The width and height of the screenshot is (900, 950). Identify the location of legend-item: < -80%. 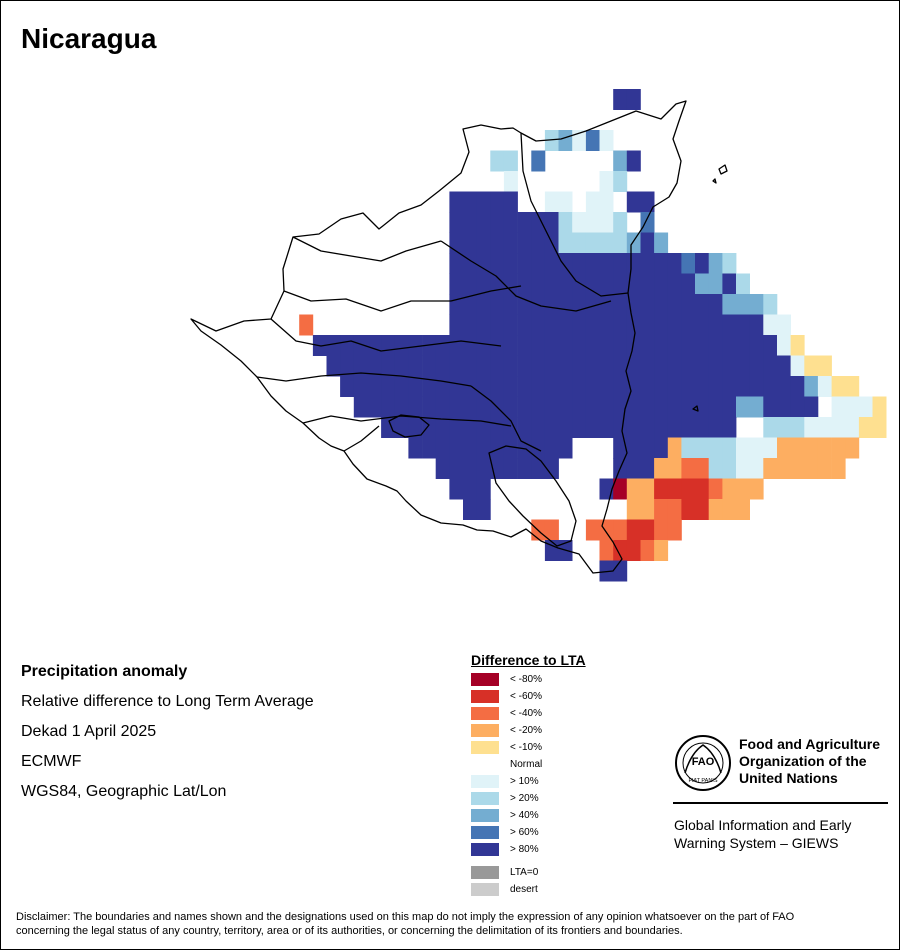
(528, 680).